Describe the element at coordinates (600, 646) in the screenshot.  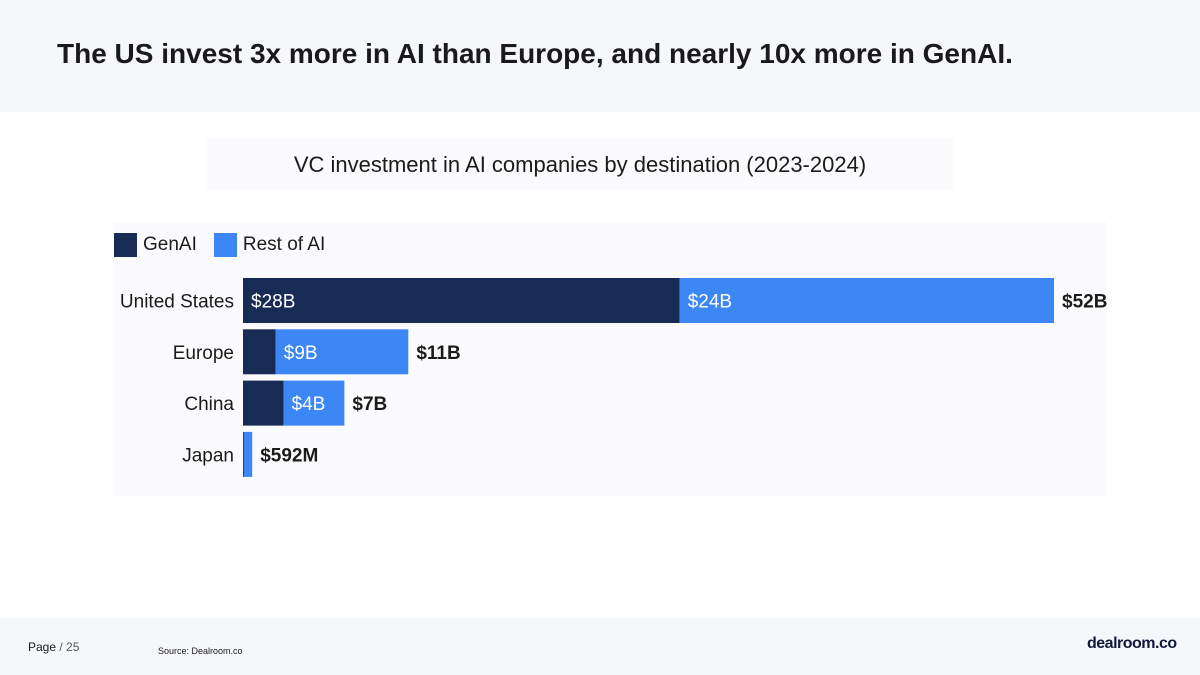
I see `footer-band` at that location.